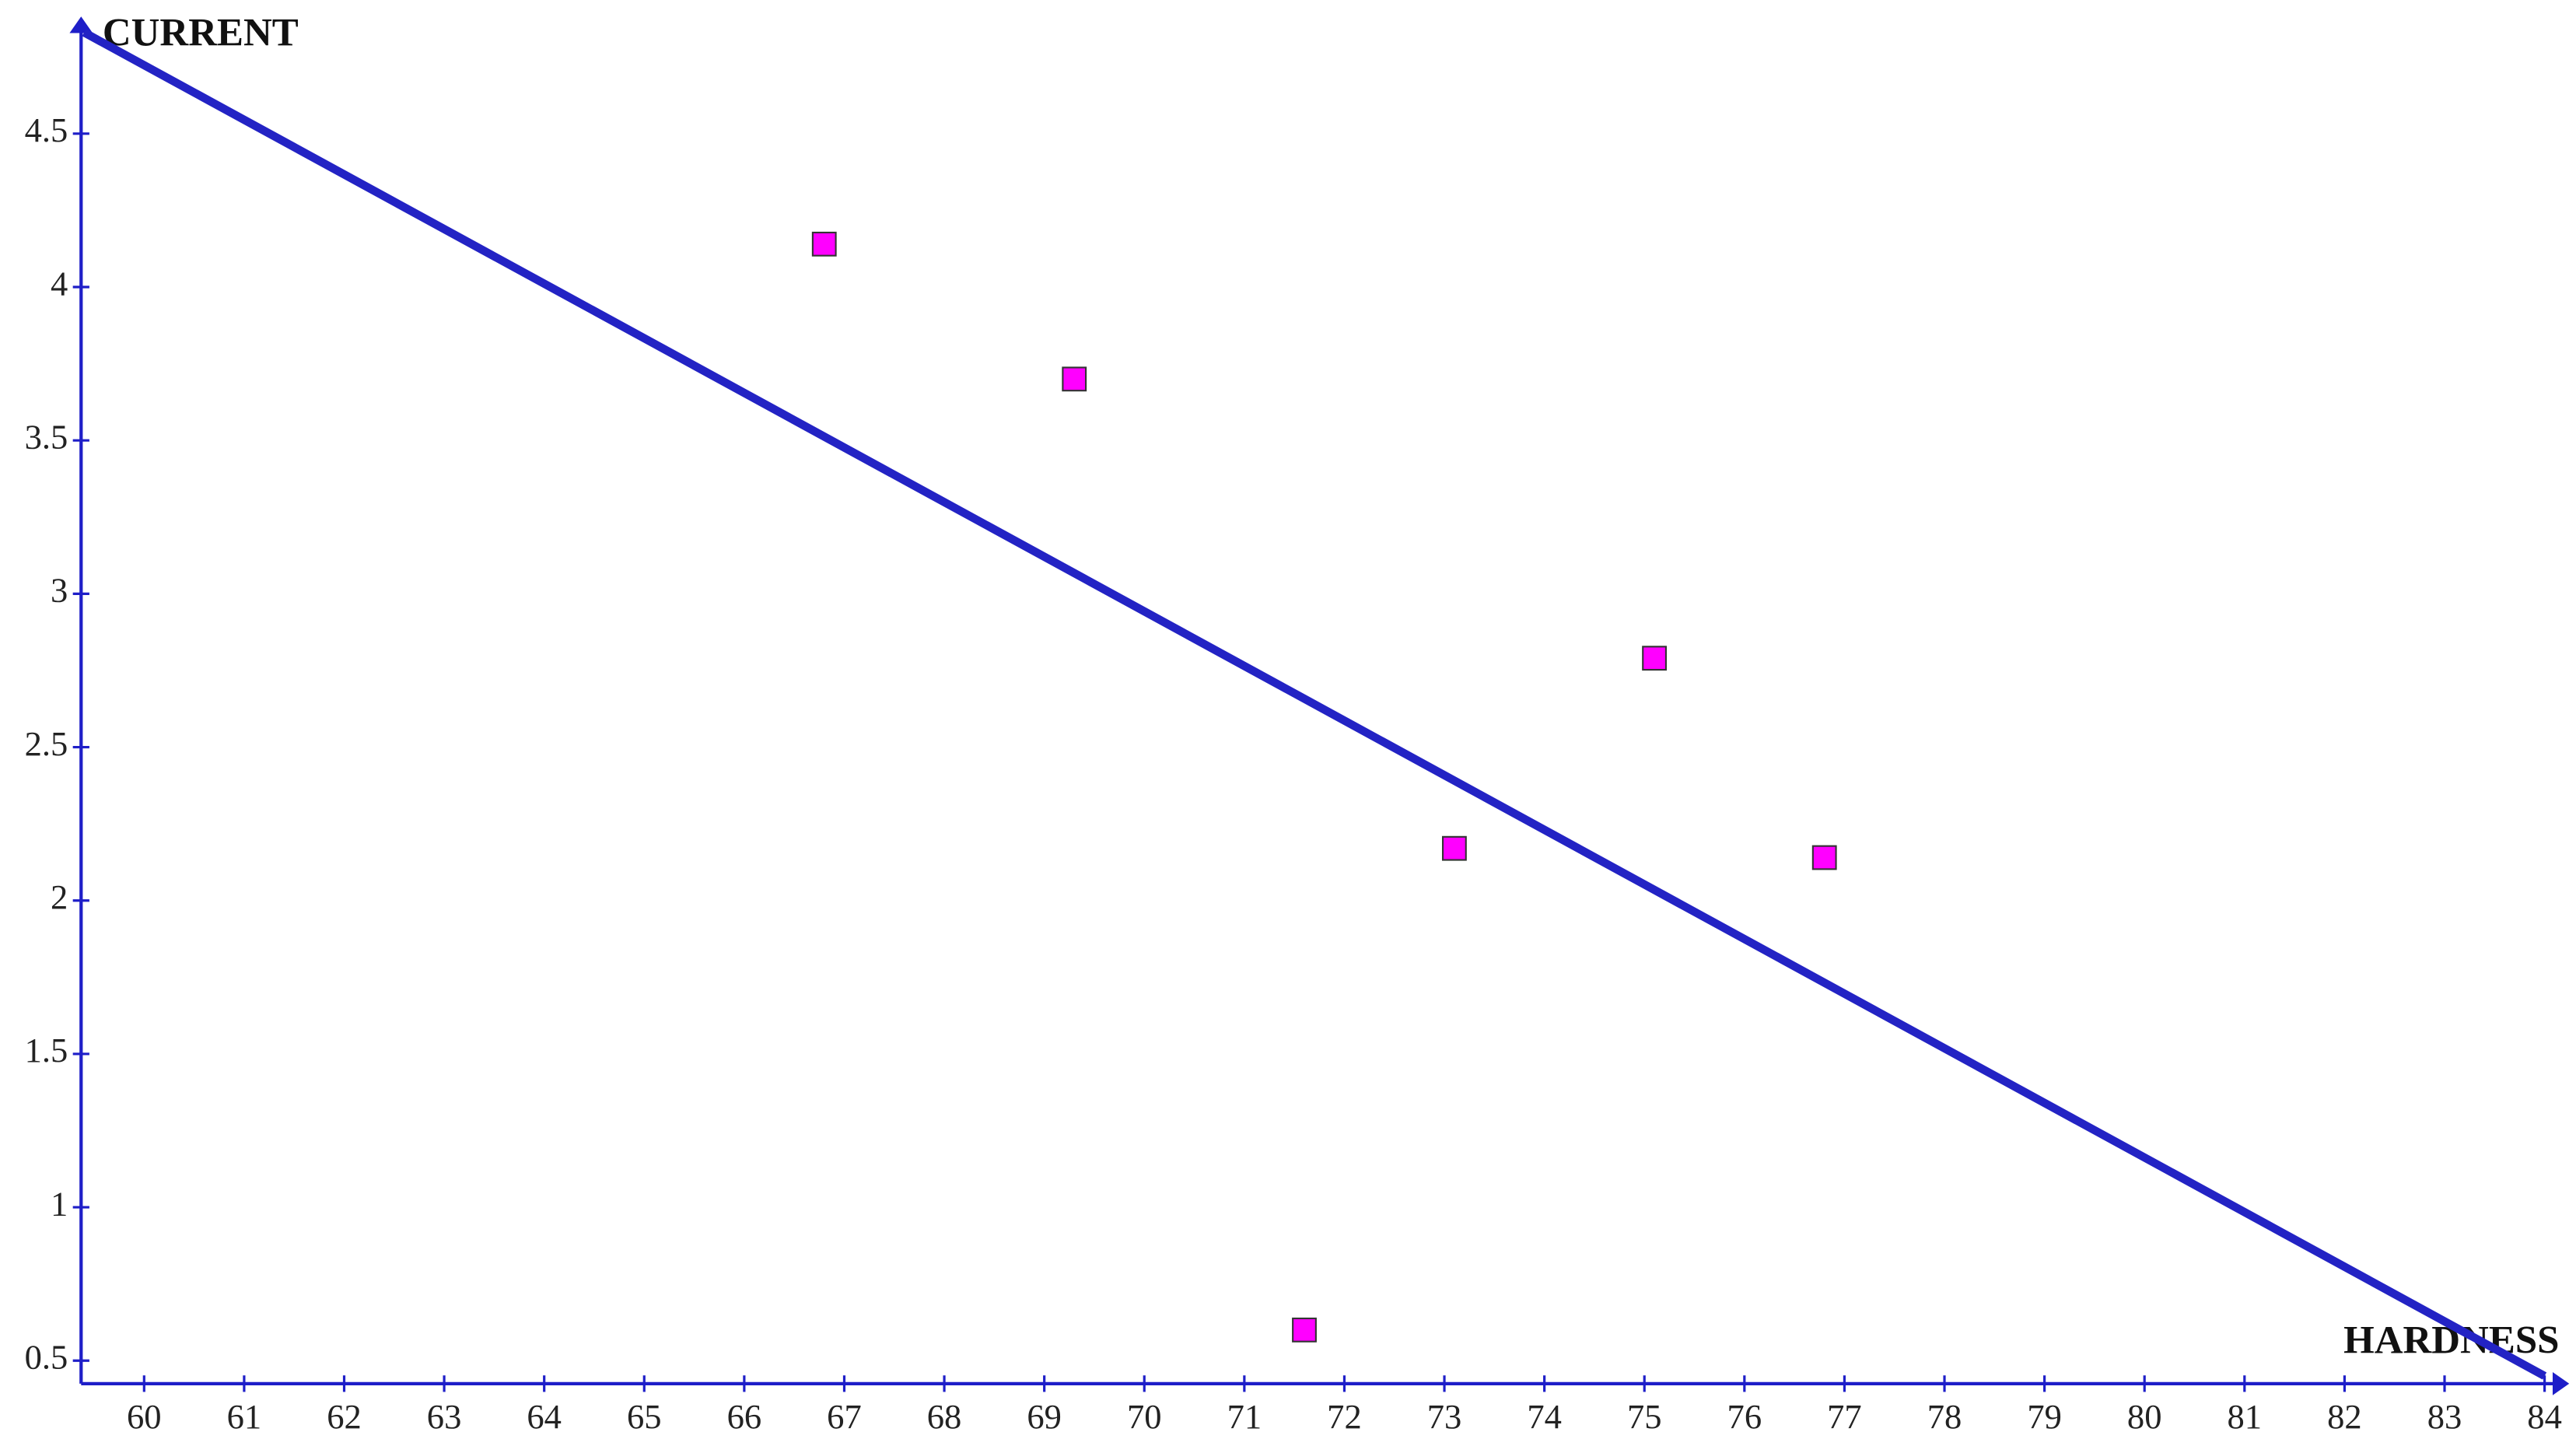 The width and height of the screenshot is (2576, 1453). I want to click on x-tick-label: 76, so click(1745, 1416).